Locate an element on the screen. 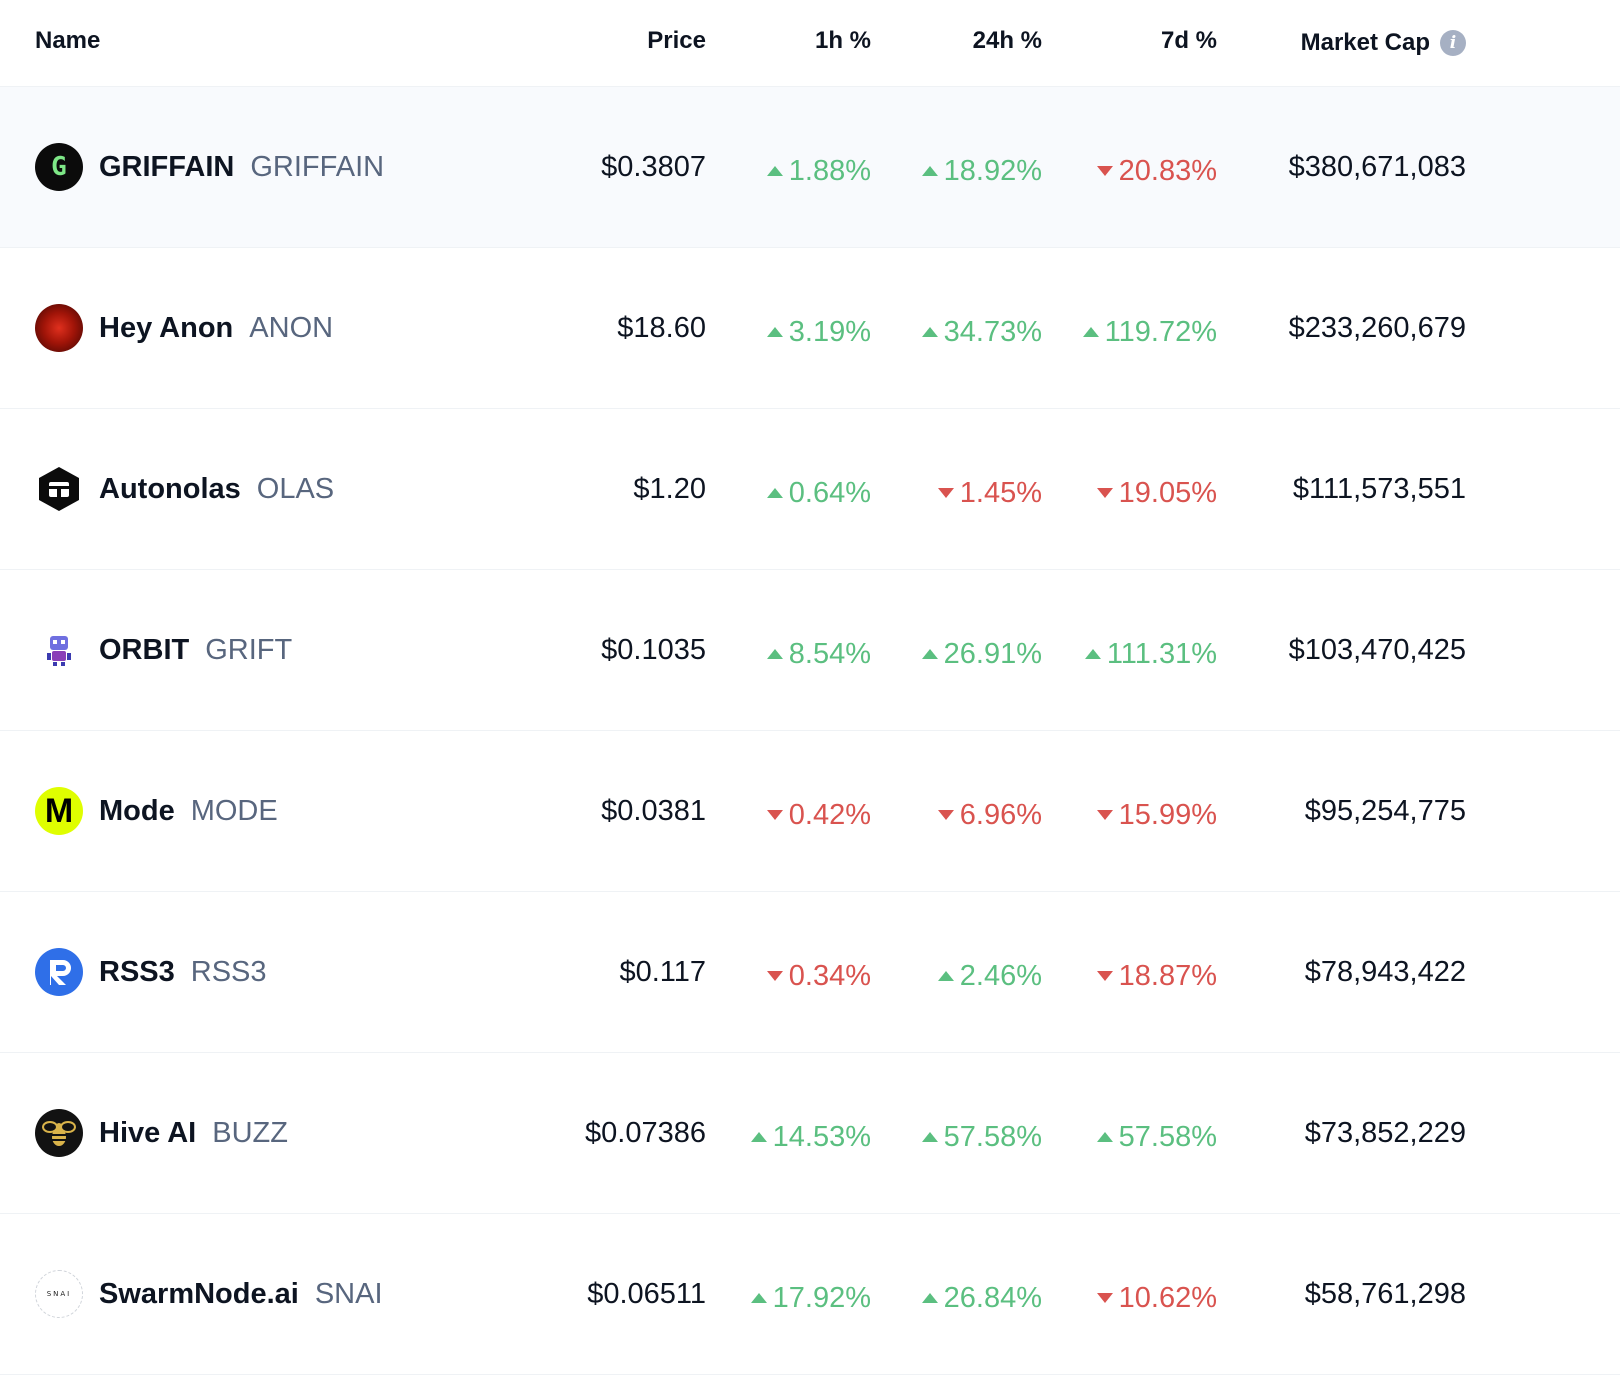 Image resolution: width=1620 pixels, height=1382 pixels. change-h1: 14.53% is located at coordinates (810, 1133).